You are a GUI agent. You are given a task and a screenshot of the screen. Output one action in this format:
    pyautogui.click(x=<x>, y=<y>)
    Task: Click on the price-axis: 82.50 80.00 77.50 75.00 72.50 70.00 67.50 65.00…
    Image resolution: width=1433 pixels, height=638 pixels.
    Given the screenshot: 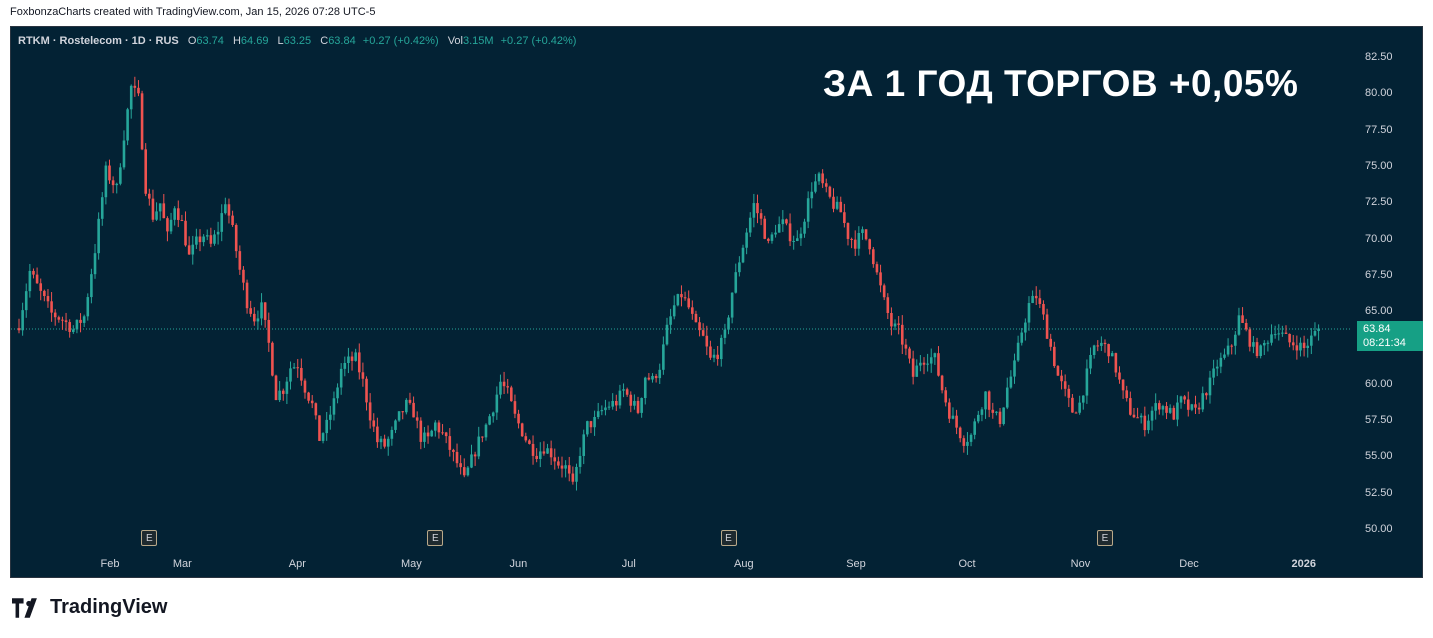 What is the action you would take?
    pyautogui.click(x=1387, y=303)
    